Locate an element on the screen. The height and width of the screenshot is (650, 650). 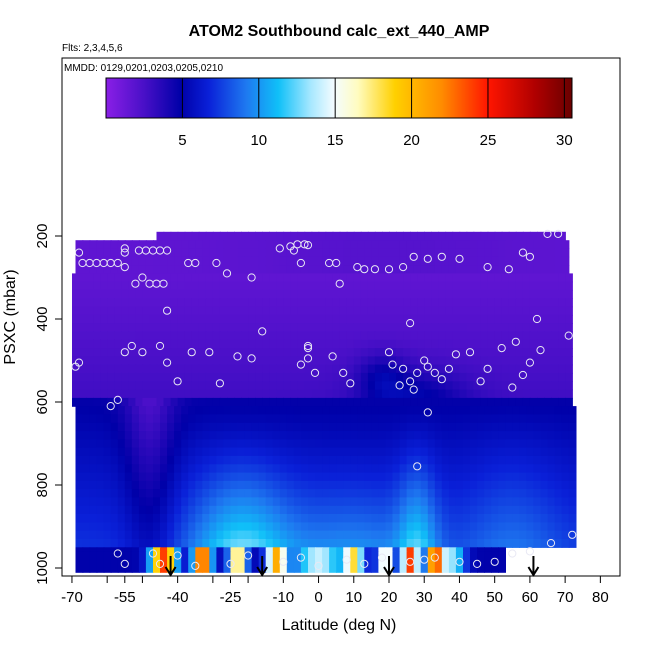
heatmap-cell-2002 is located at coordinates (297, 469).